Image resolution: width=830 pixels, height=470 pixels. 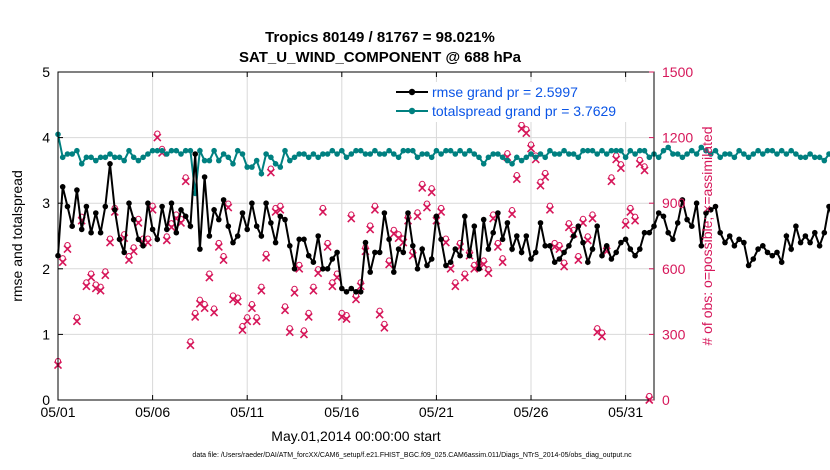 What do you see at coordinates (677, 138) in the screenshot?
I see `y2-tick-label: 1200` at bounding box center [677, 138].